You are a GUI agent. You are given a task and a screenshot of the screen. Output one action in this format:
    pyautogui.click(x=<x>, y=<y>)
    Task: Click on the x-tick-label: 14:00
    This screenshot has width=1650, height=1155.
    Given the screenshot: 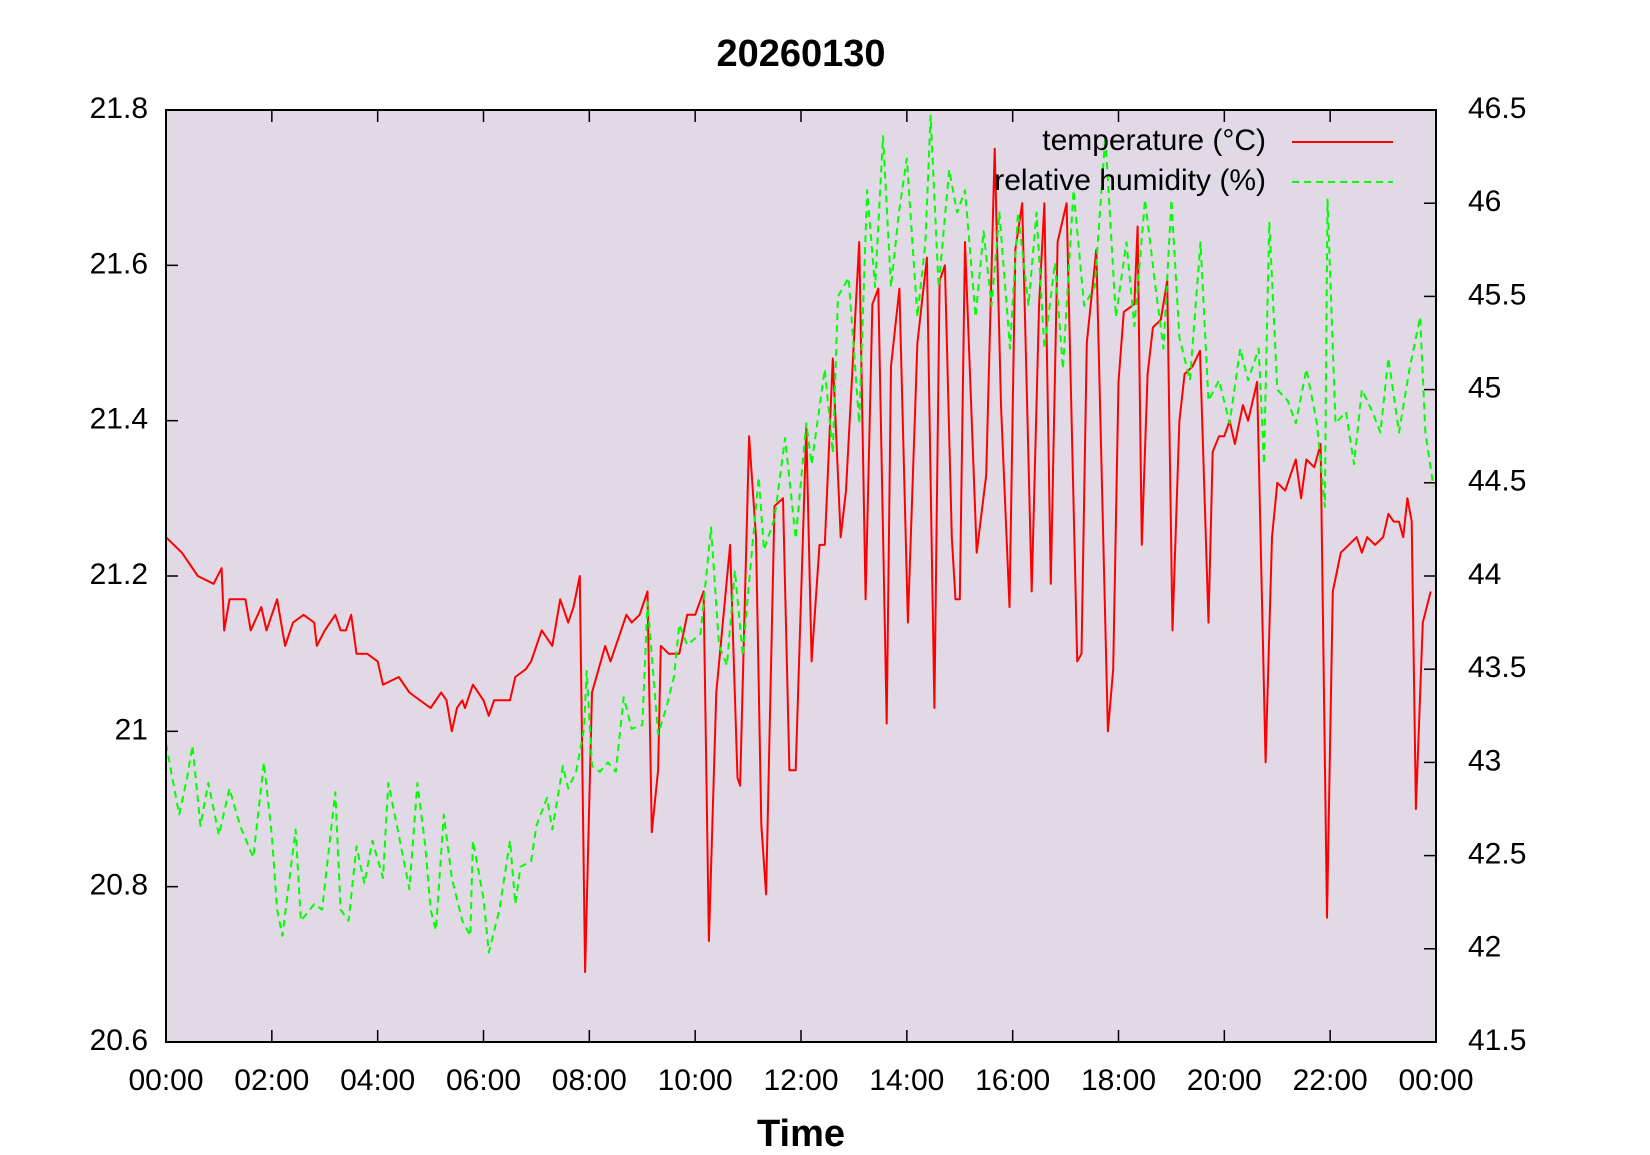 What is the action you would take?
    pyautogui.click(x=906, y=1080)
    